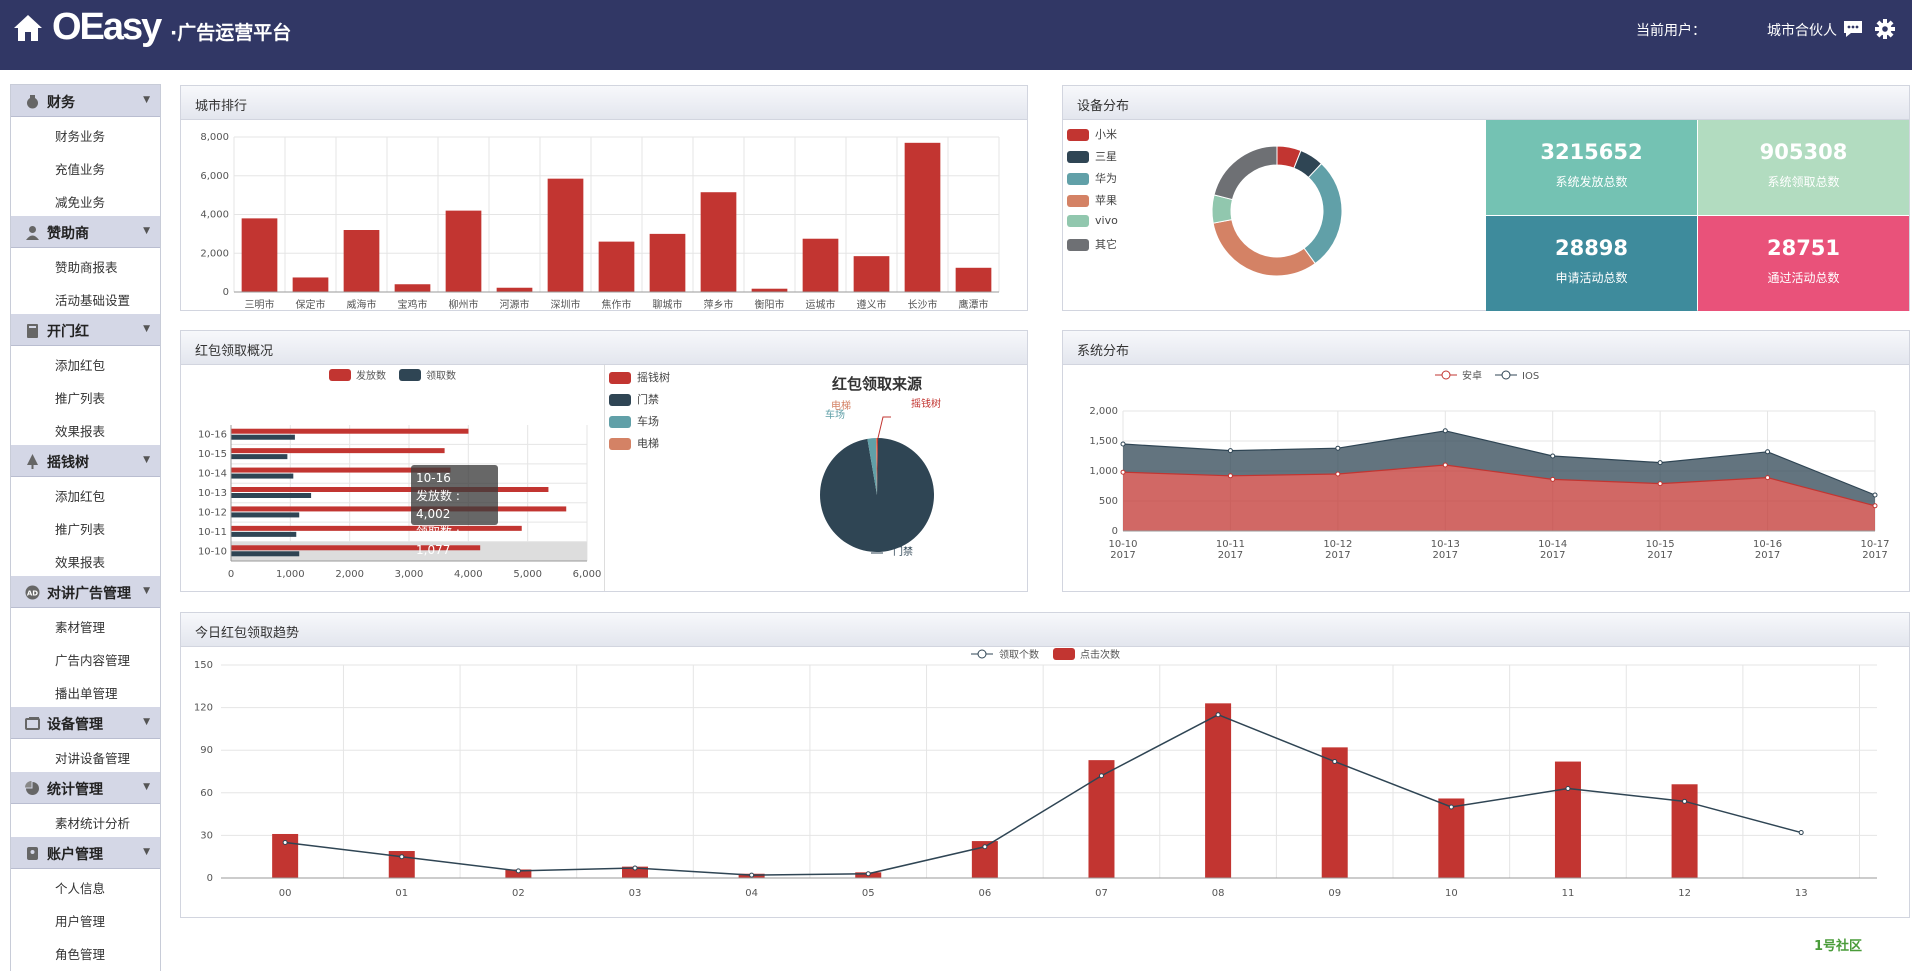 The height and width of the screenshot is (971, 1912). I want to click on sidebar-item: 角色管理, so click(80, 954).